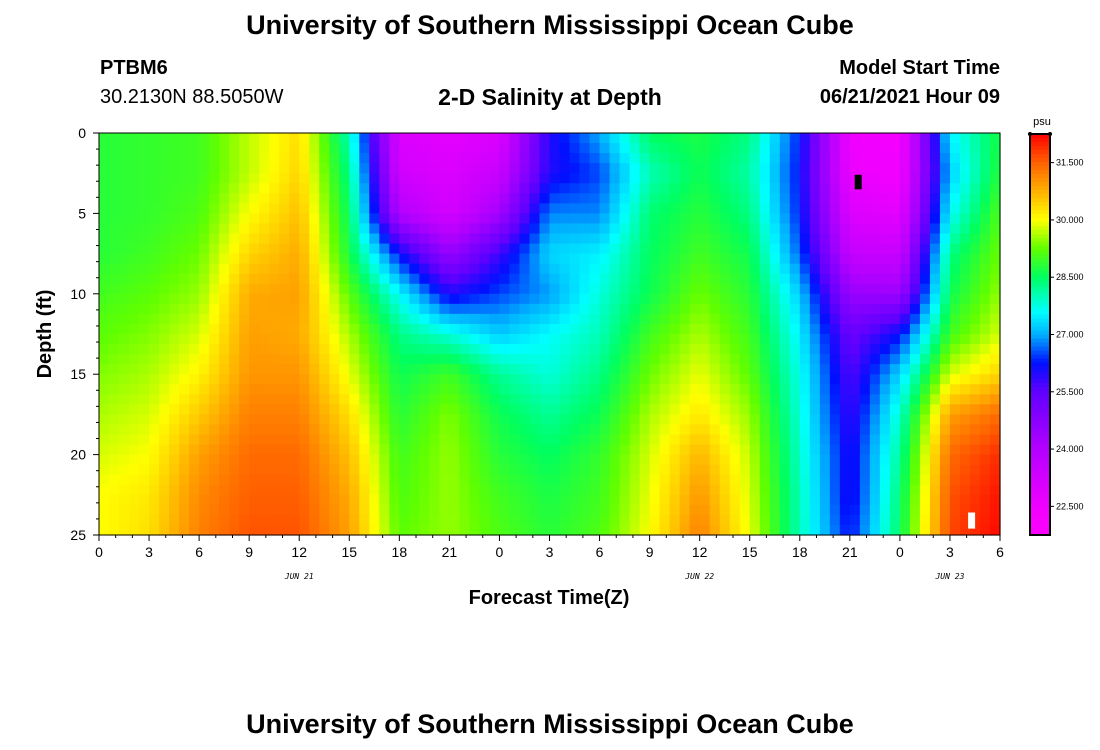 This screenshot has height=750, width=1100. What do you see at coordinates (1040, 477) in the screenshot?
I see `colorbar-segment` at bounding box center [1040, 477].